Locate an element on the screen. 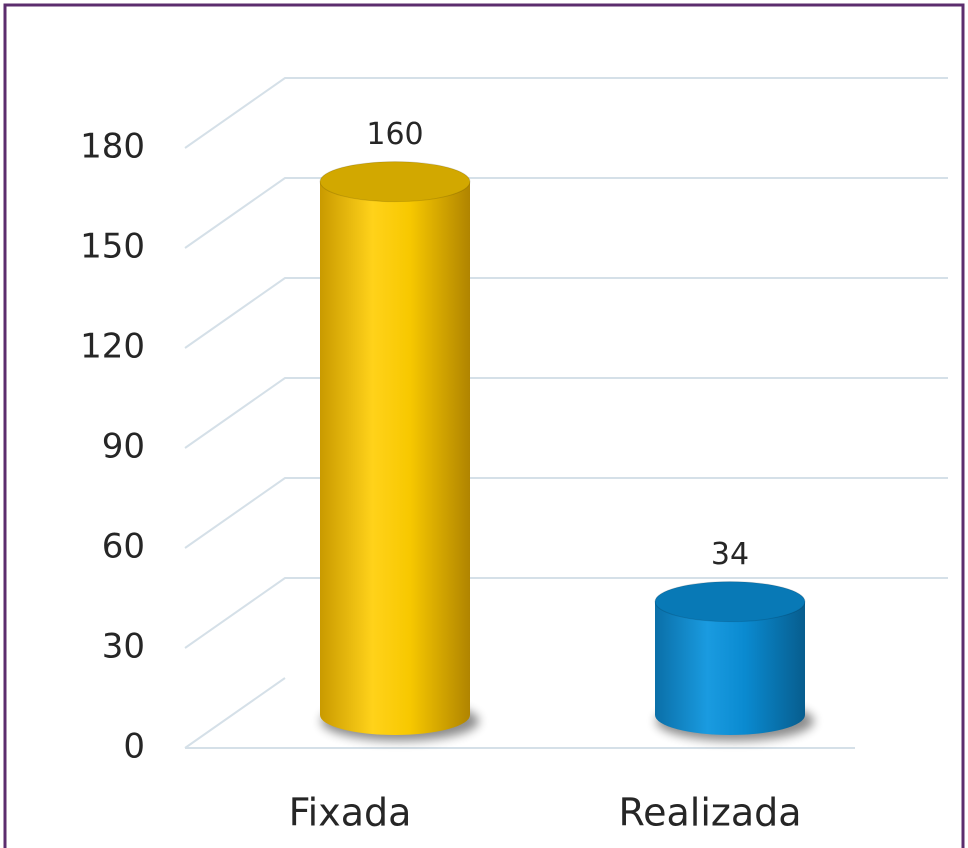  y-tick-label: 180 is located at coordinates (112, 147).